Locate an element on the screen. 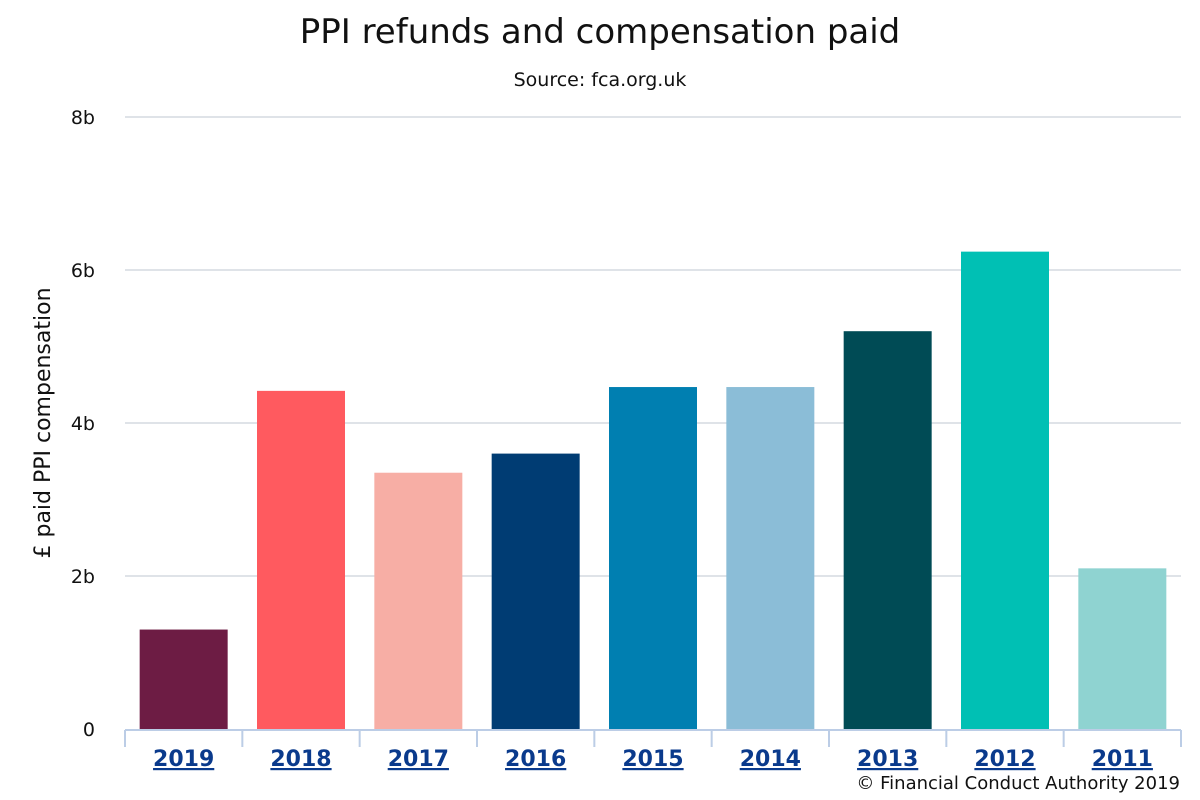 The image size is (1200, 800). x-tick-label-link: 2013 is located at coordinates (887, 759).